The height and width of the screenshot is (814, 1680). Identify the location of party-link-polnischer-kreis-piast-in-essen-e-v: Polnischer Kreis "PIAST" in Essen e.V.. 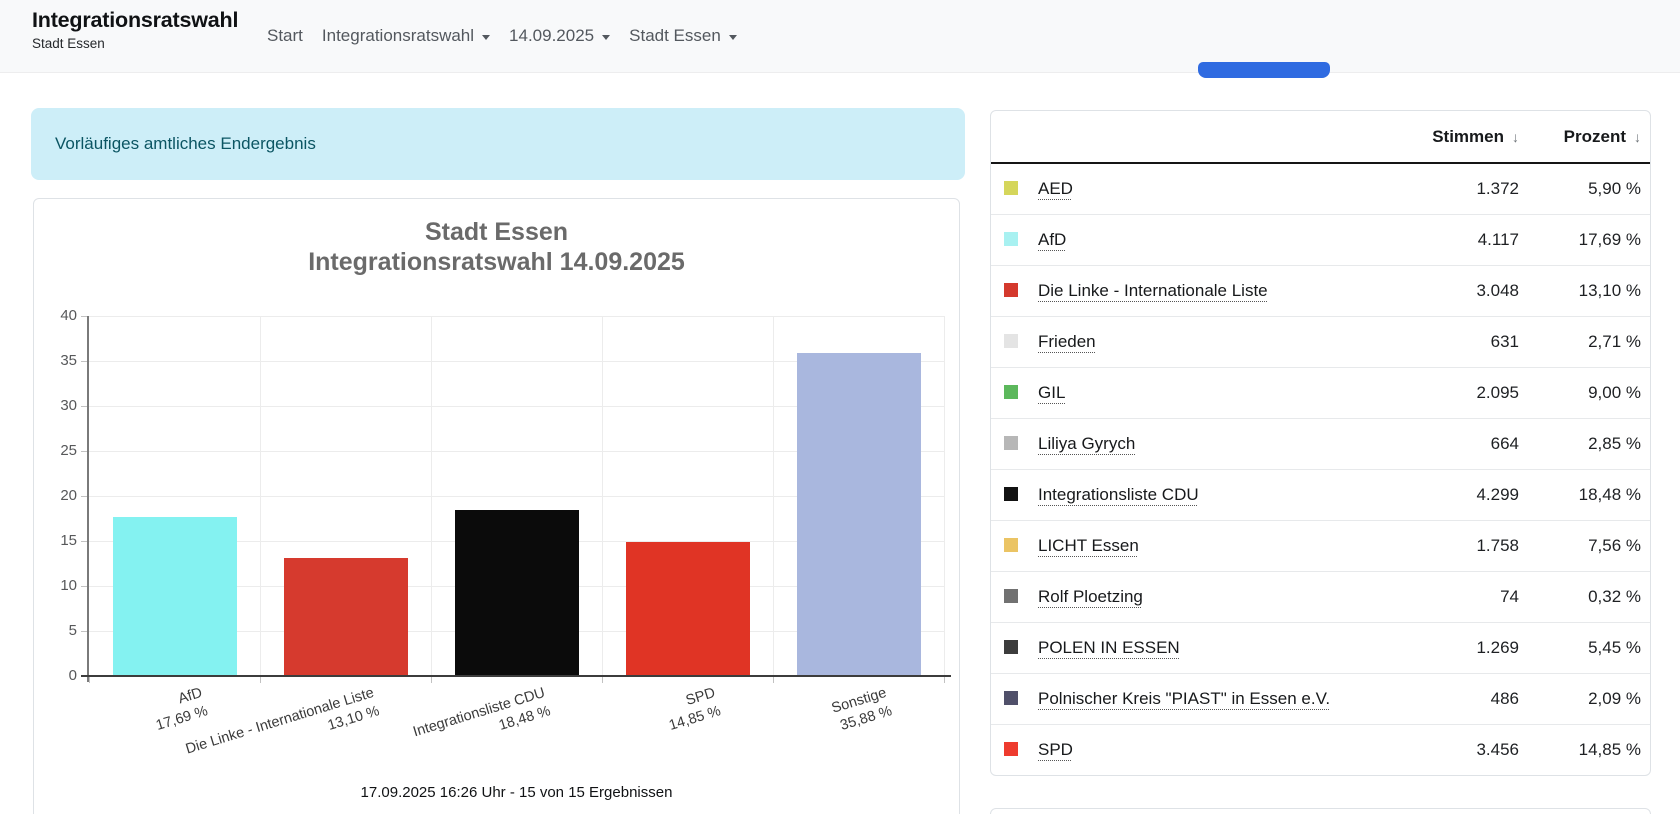
(1184, 698).